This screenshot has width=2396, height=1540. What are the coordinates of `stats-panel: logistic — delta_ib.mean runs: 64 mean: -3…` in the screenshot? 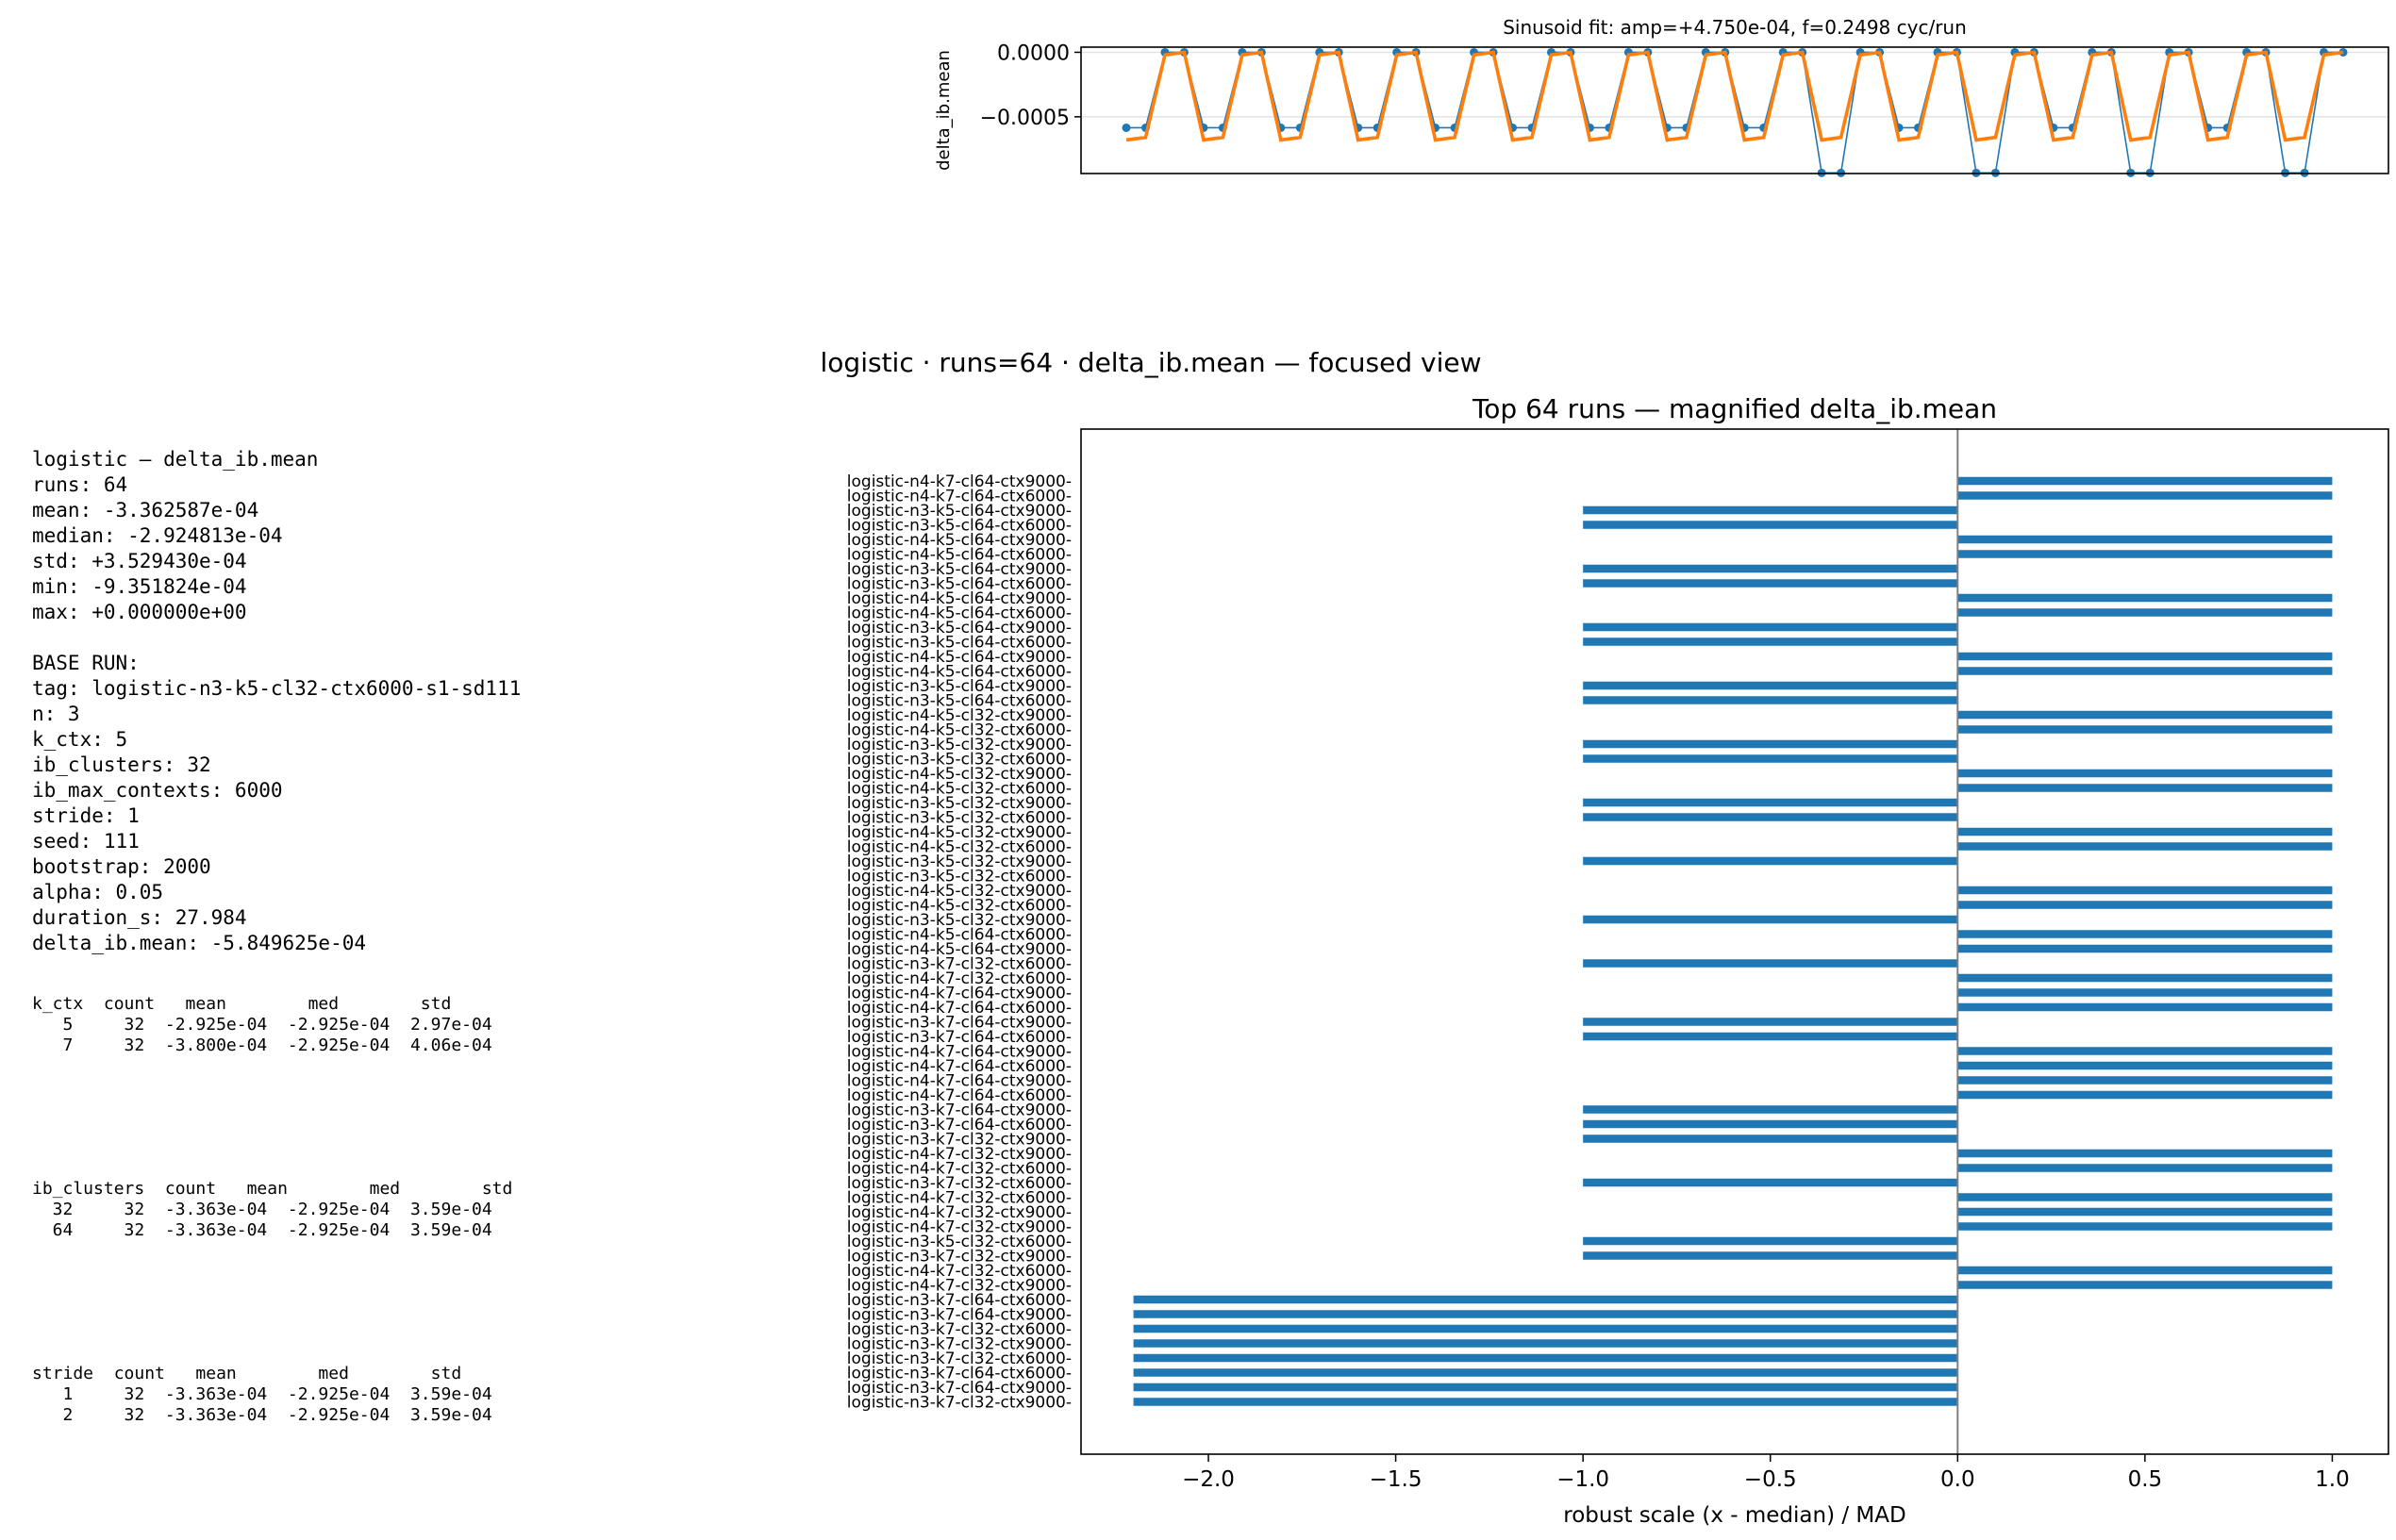 It's located at (276, 701).